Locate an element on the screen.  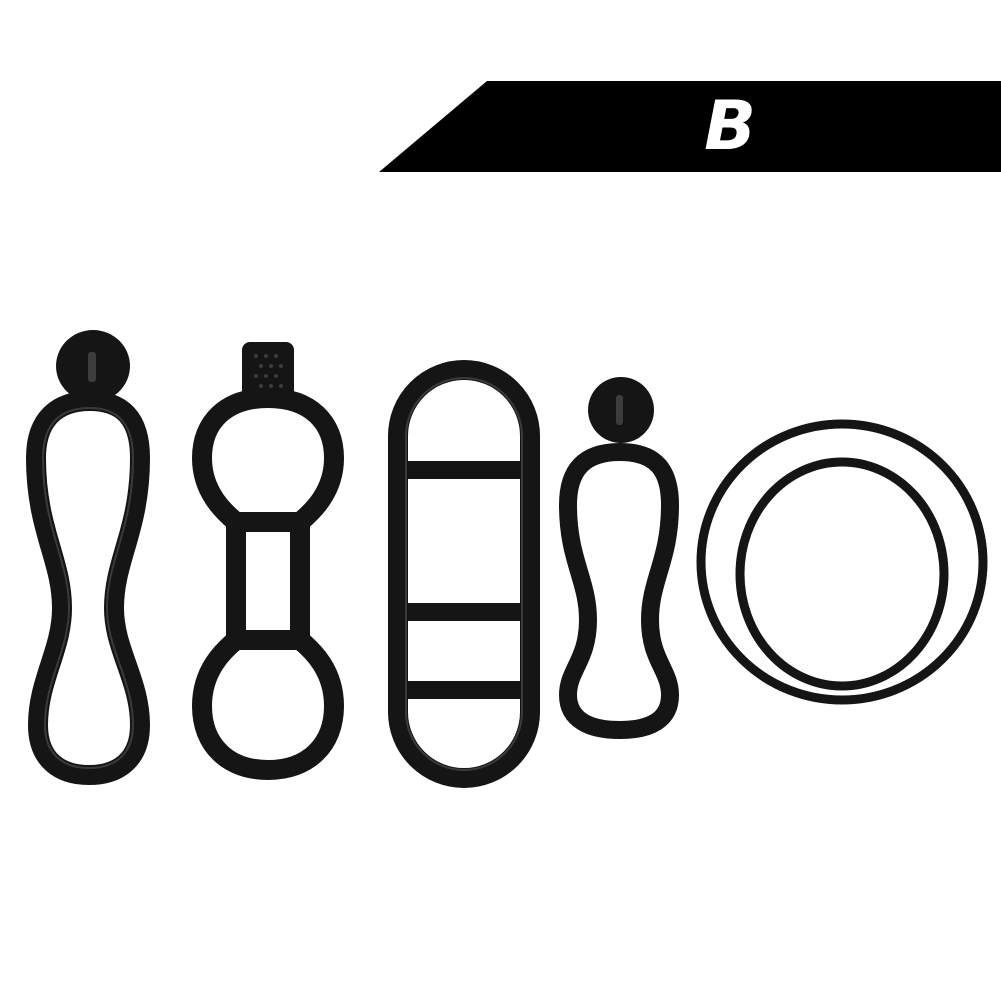
ladder-strap-icon is located at coordinates (464, 574).